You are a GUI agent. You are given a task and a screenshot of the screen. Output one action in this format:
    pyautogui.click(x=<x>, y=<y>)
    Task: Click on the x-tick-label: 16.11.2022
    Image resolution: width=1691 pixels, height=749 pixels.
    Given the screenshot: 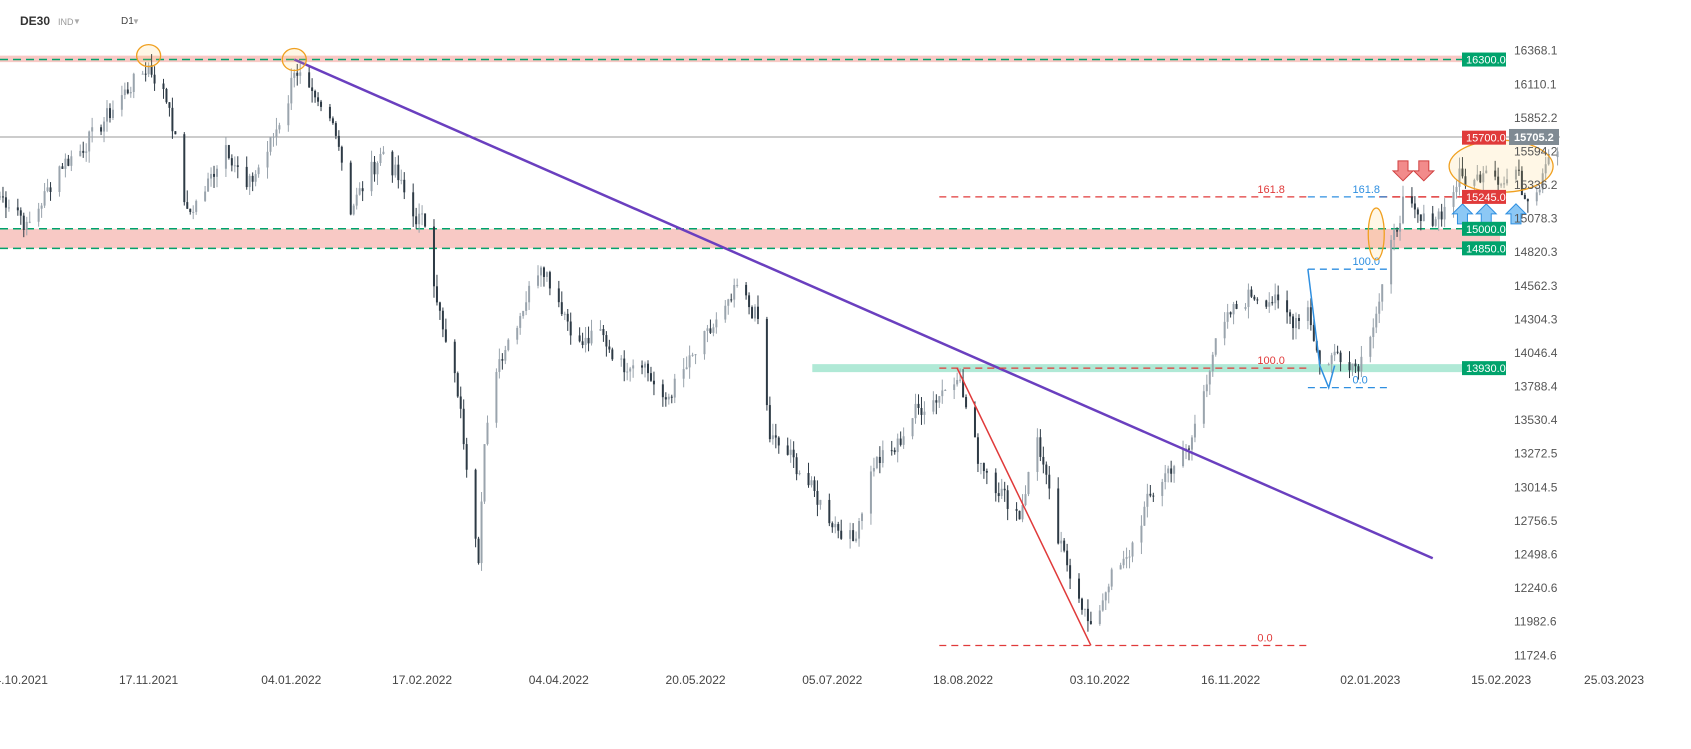 What is the action you would take?
    pyautogui.click(x=1230, y=680)
    